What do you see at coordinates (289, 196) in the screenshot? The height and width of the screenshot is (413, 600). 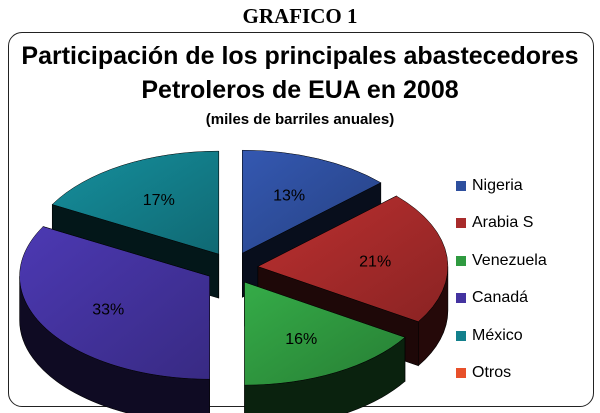 I see `data-label-nigeria: 13%` at bounding box center [289, 196].